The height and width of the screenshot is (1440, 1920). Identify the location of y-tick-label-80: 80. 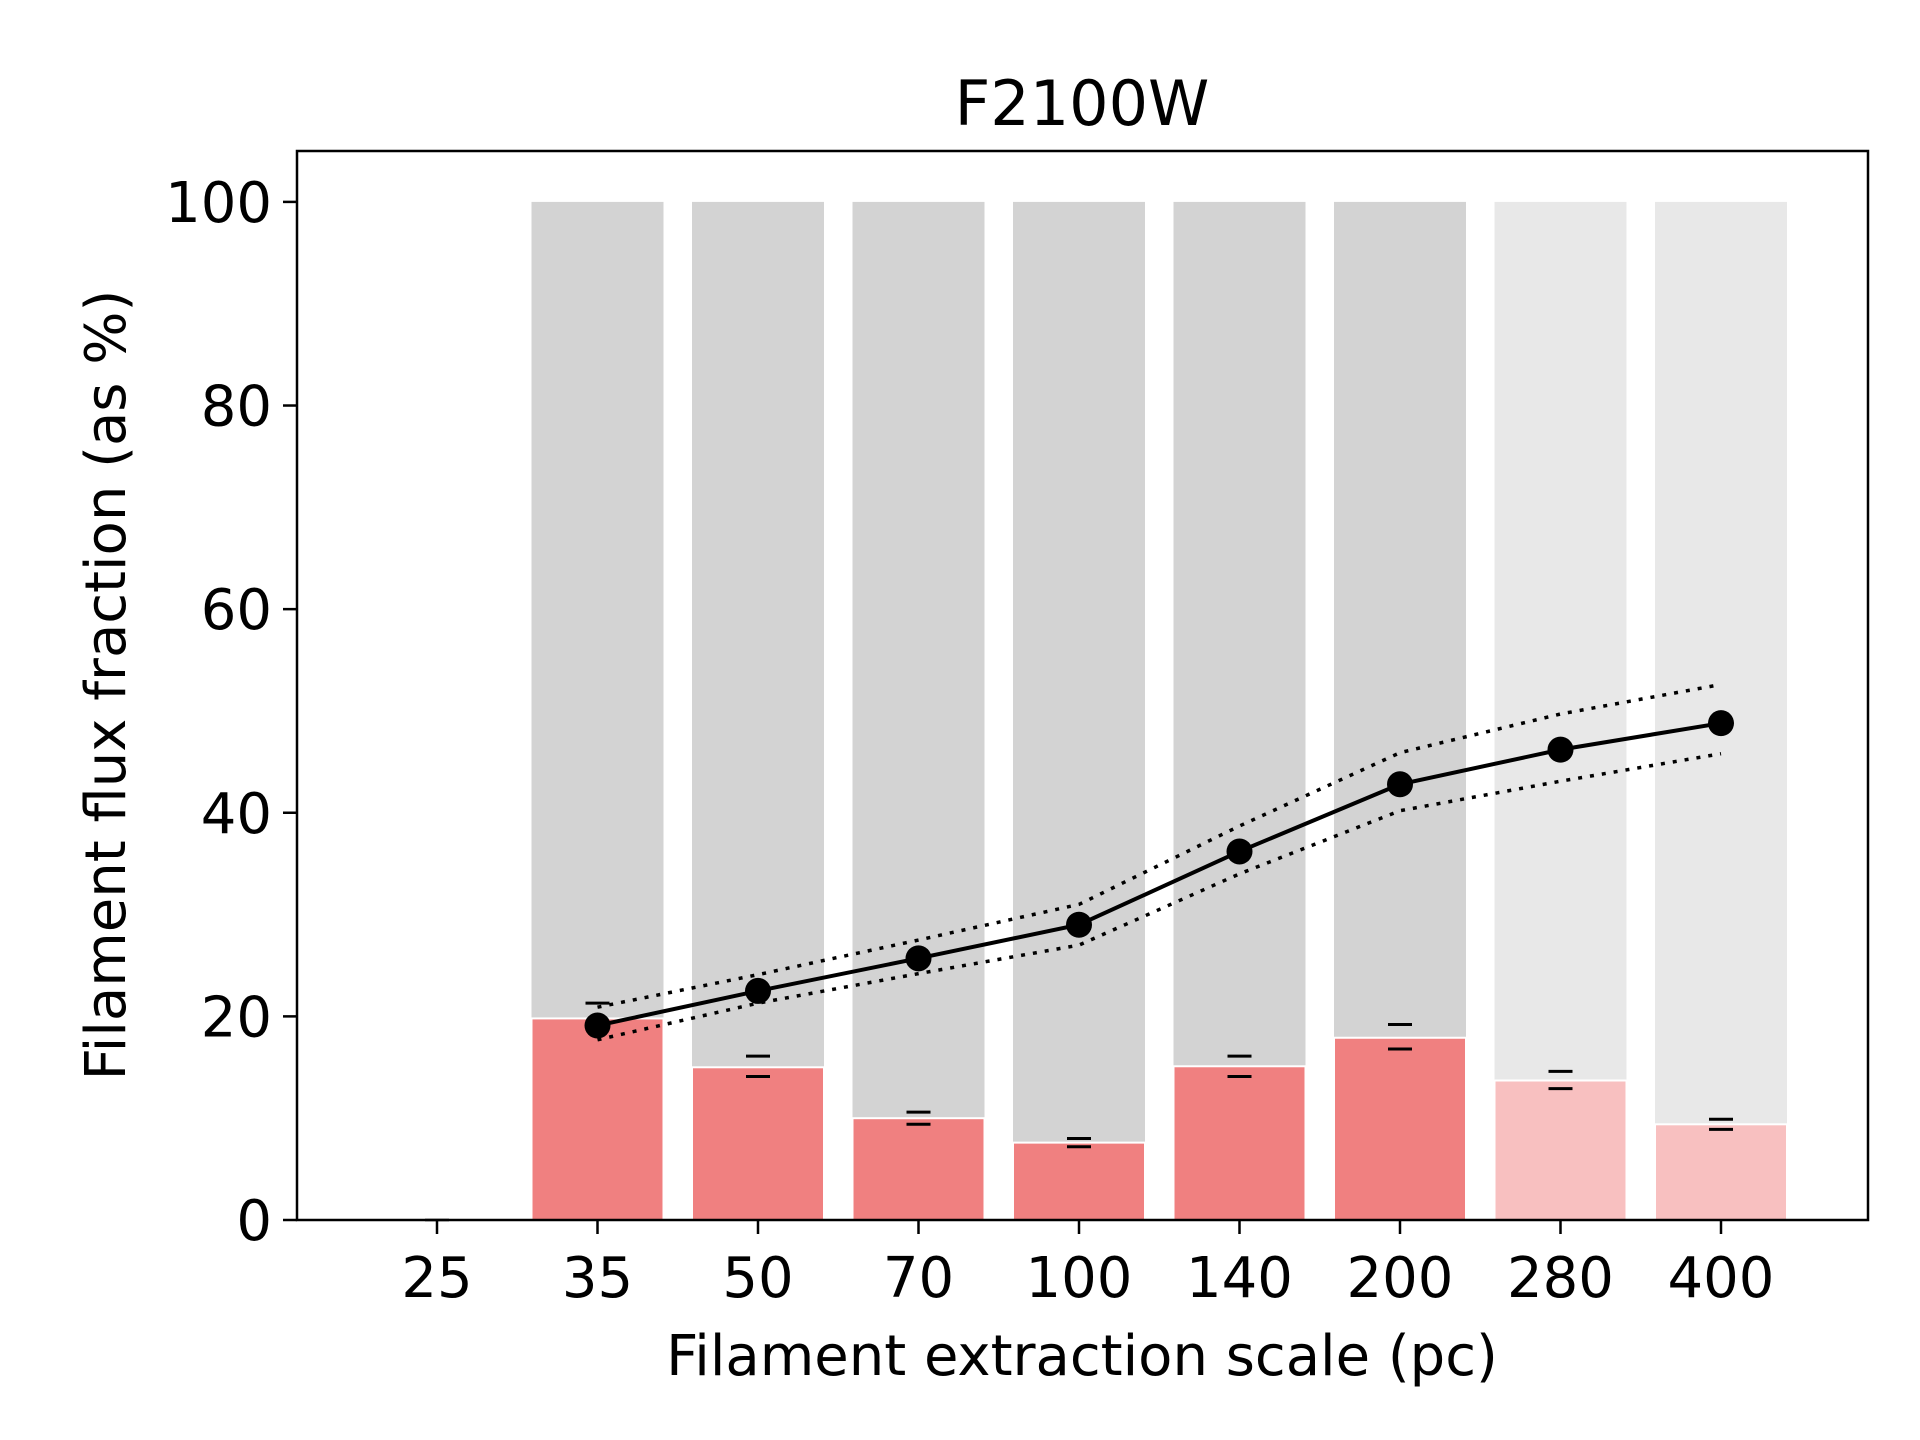
(236, 407).